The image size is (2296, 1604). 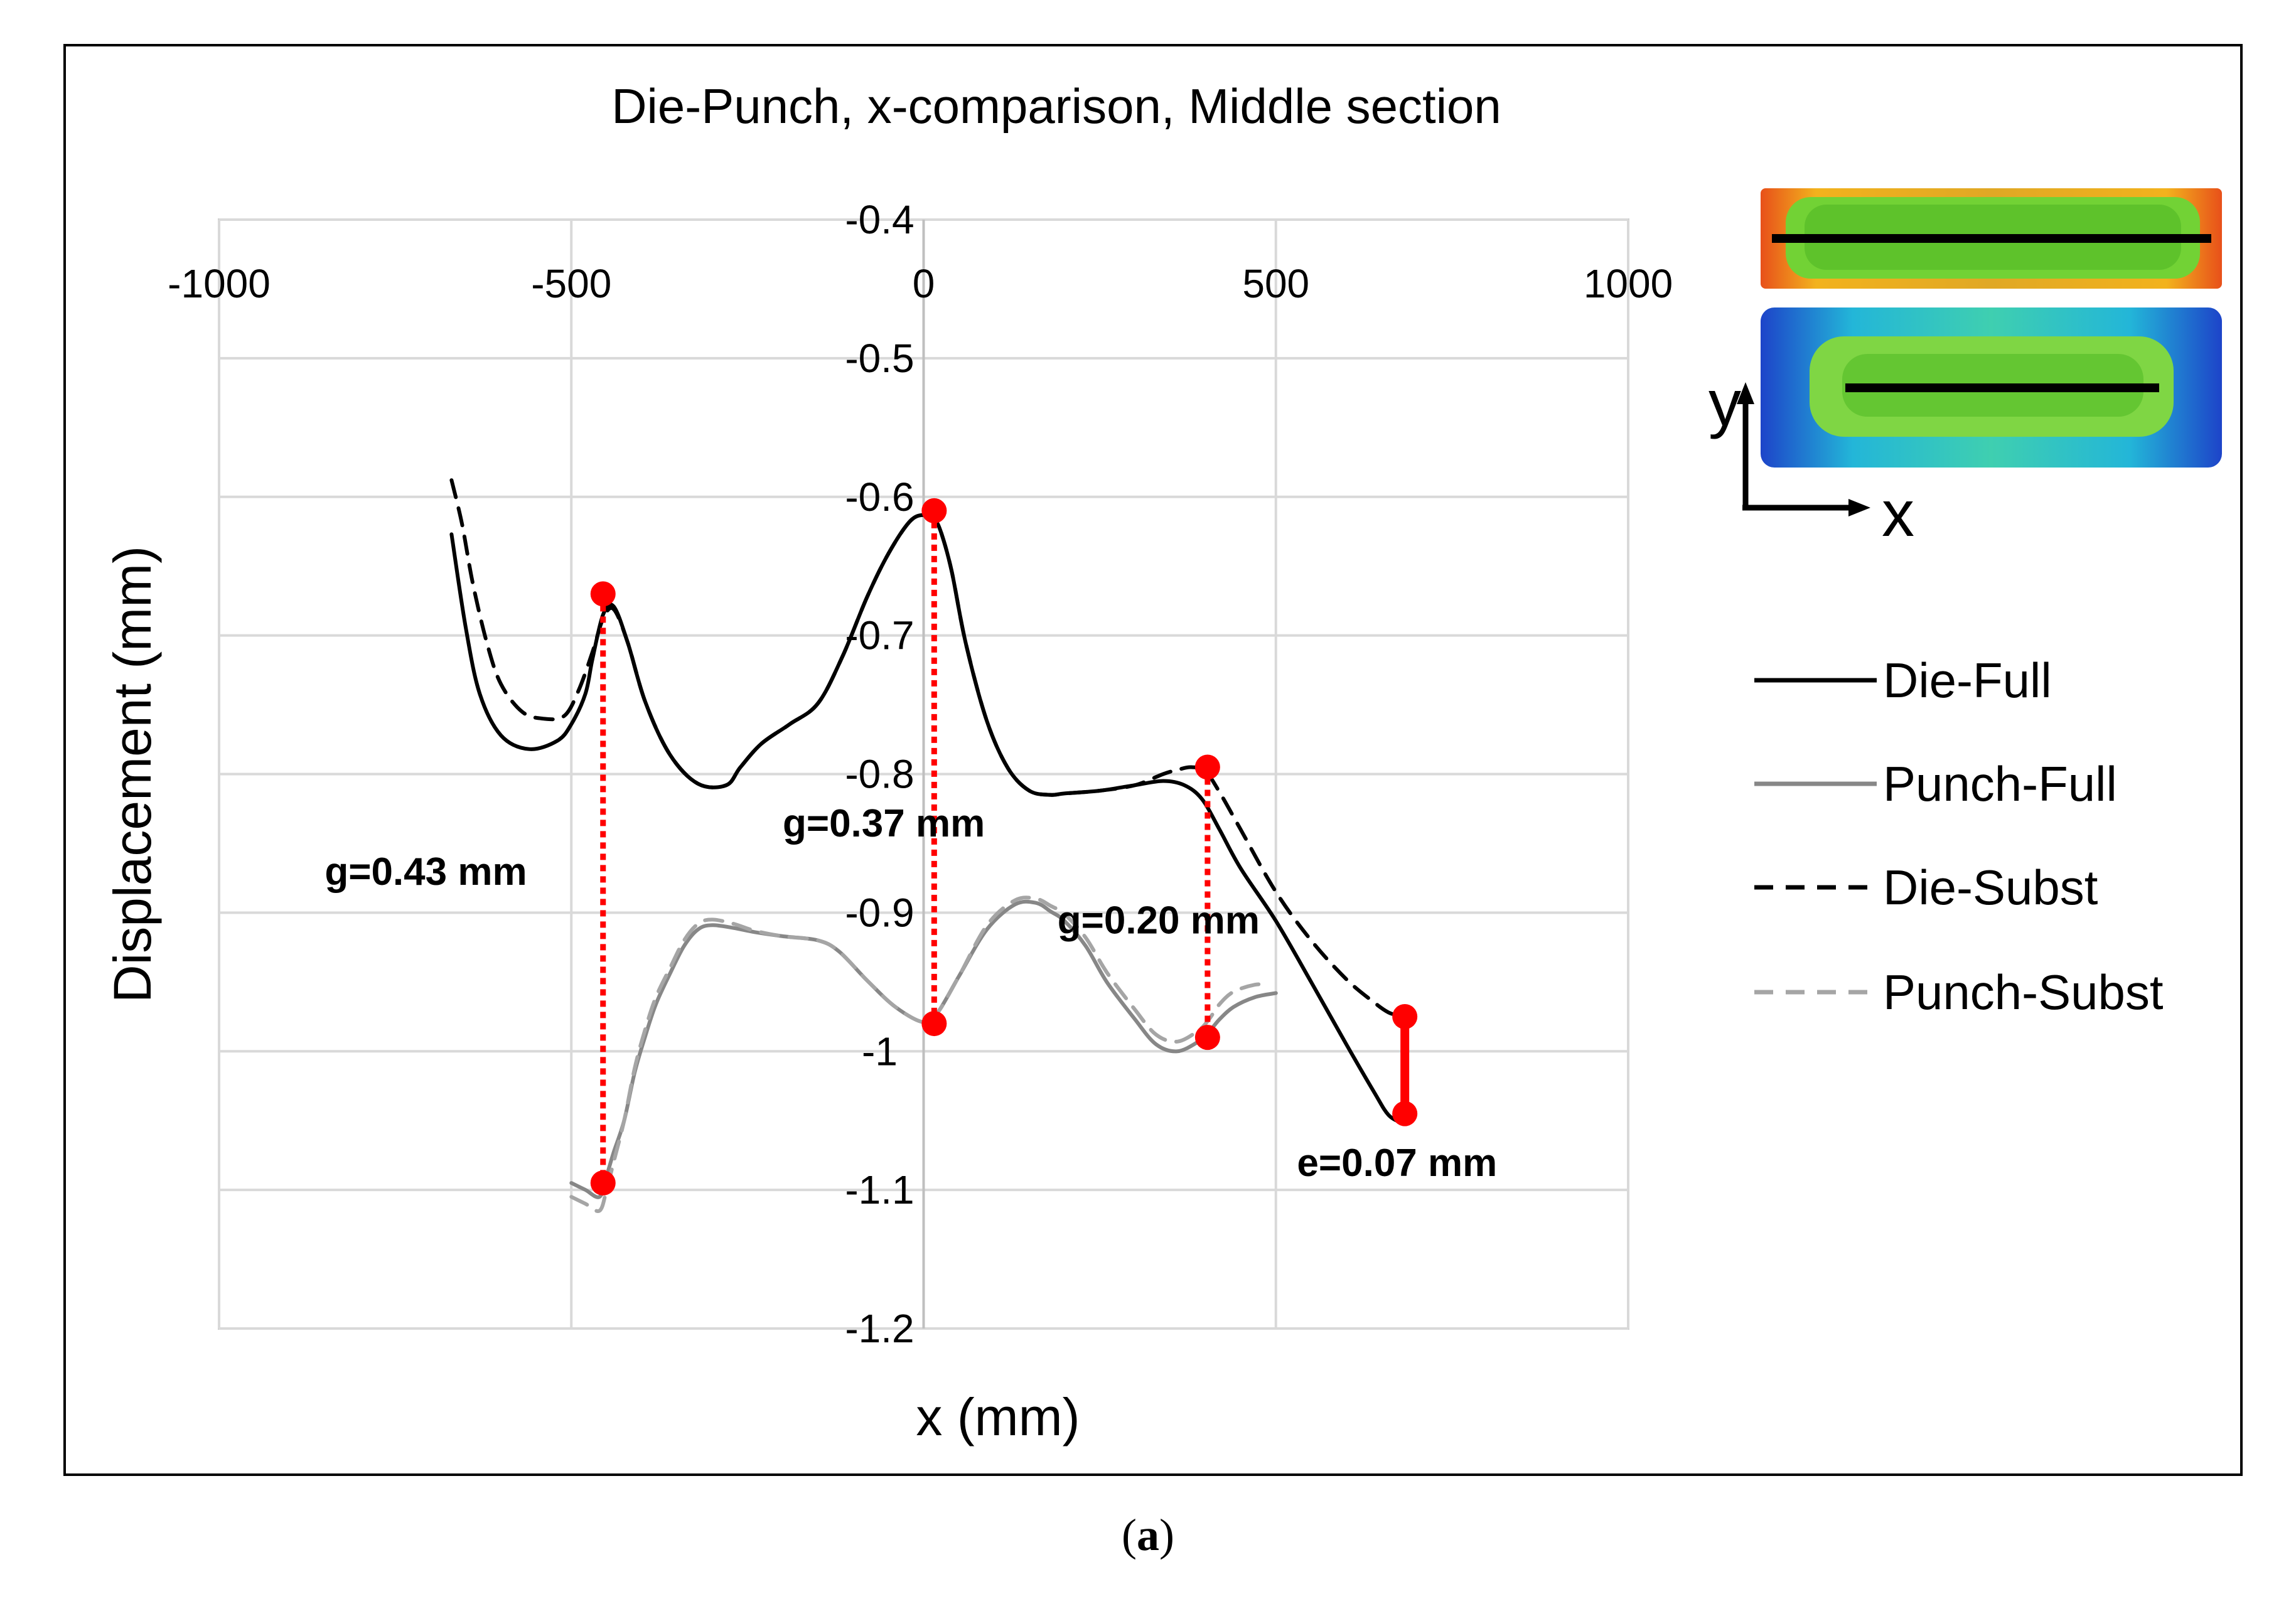 What do you see at coordinates (1803, 449) in the screenshot?
I see `axis-arrows-icon` at bounding box center [1803, 449].